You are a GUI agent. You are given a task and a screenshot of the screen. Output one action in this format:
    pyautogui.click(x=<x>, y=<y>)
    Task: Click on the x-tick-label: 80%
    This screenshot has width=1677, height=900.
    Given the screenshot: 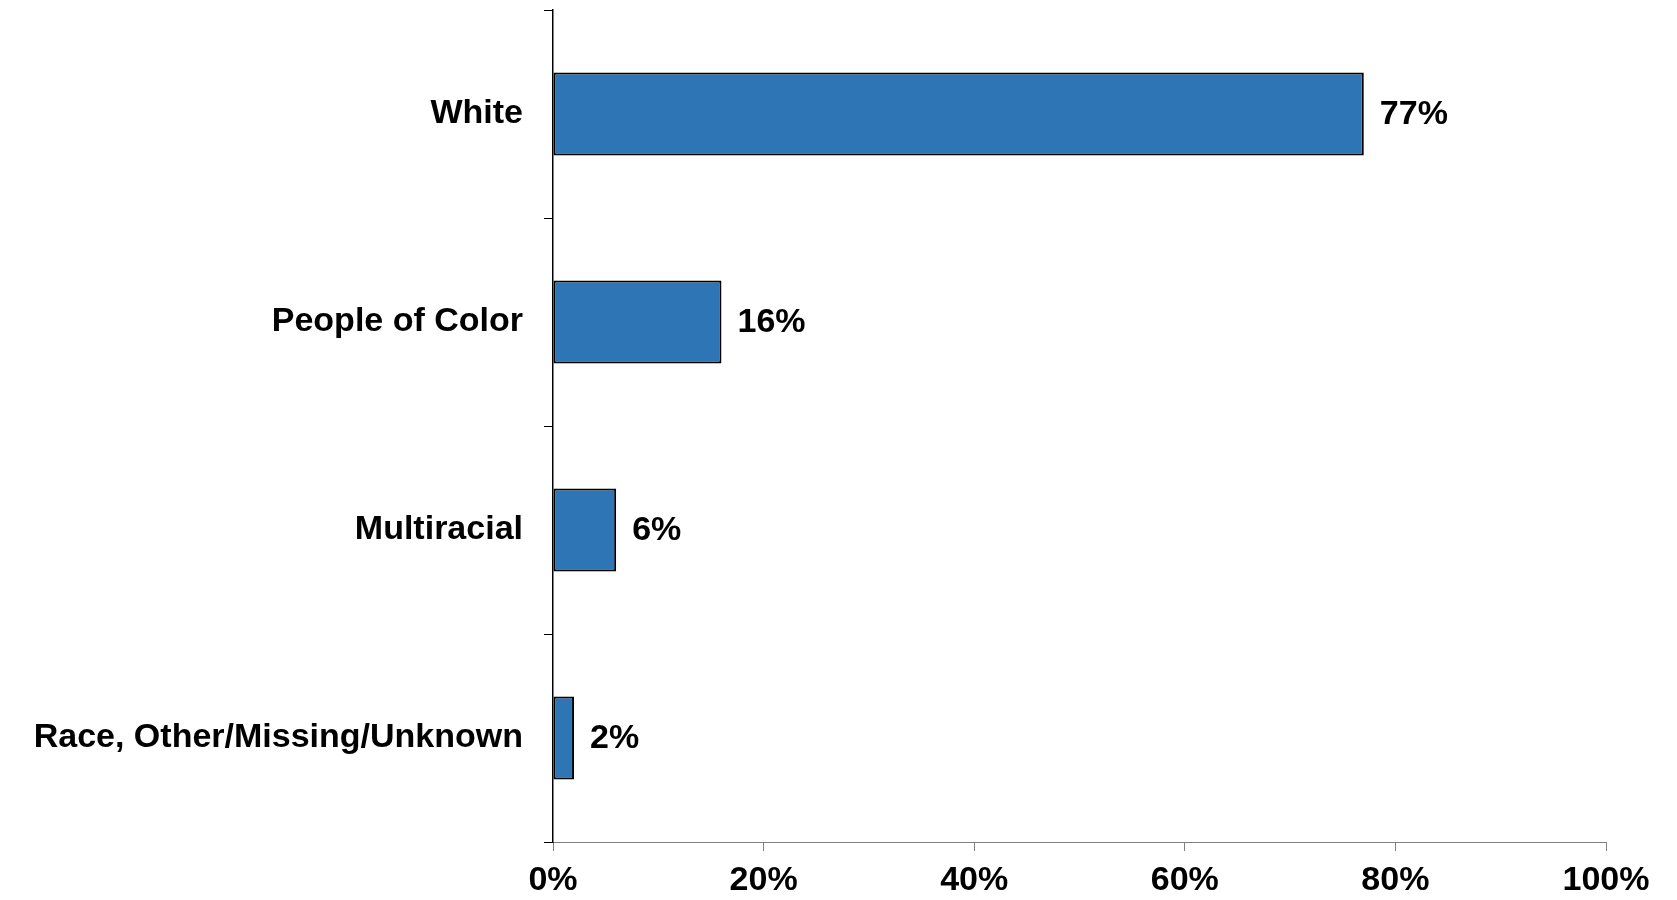 What is the action you would take?
    pyautogui.click(x=1395, y=877)
    